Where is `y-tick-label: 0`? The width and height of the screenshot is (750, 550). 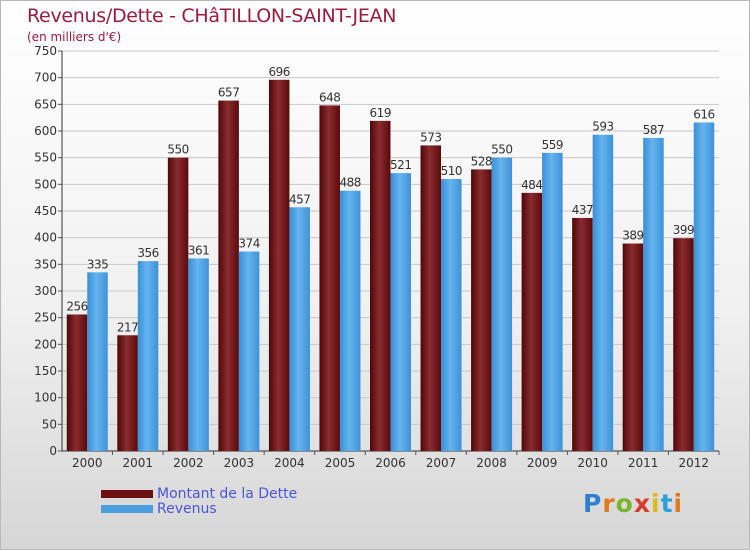 y-tick-label: 0 is located at coordinates (53, 451).